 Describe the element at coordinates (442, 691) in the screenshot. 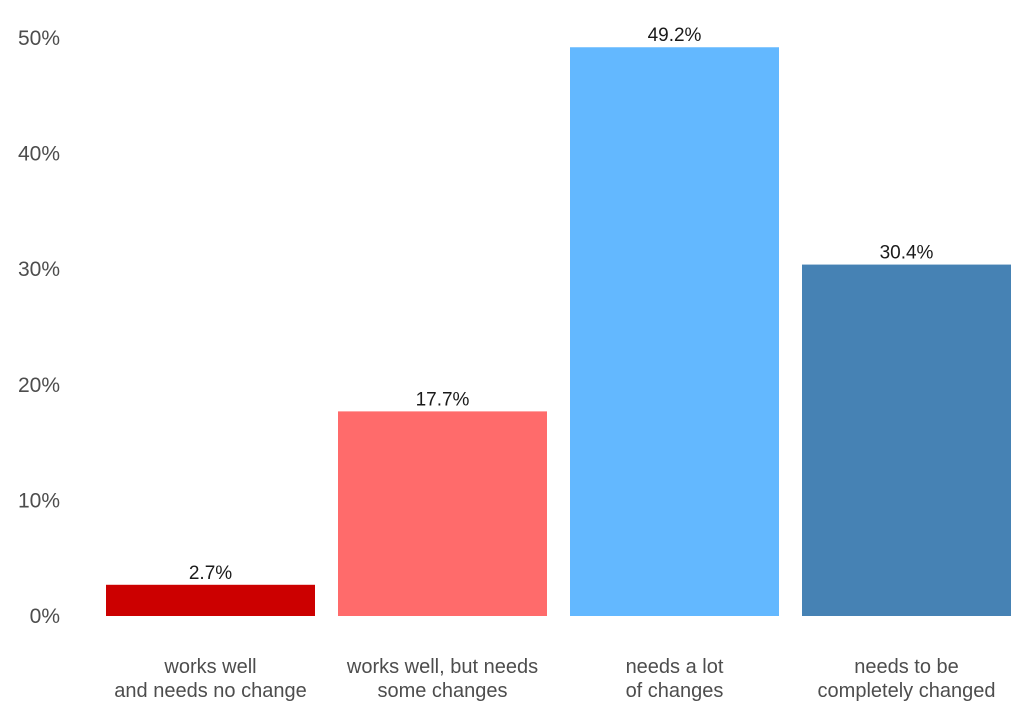

I see `x-category-label: some changes` at that location.